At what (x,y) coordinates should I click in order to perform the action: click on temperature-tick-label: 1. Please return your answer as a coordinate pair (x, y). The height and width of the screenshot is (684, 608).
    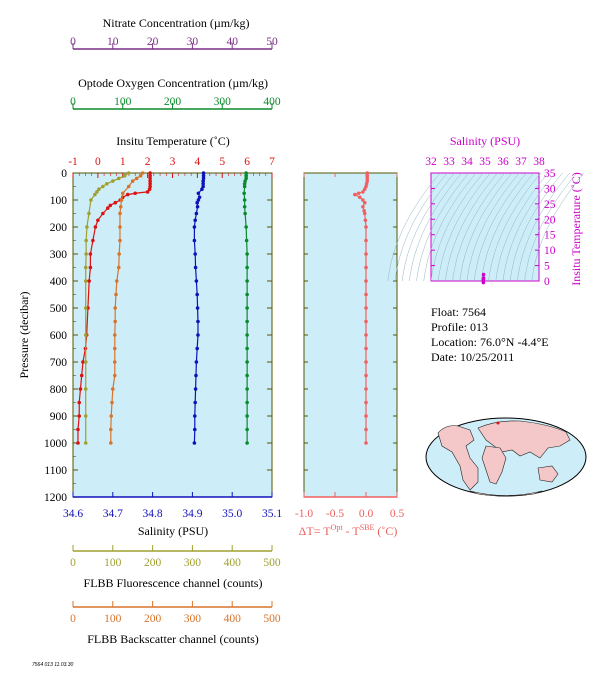
    Looking at the image, I should click on (123, 162).